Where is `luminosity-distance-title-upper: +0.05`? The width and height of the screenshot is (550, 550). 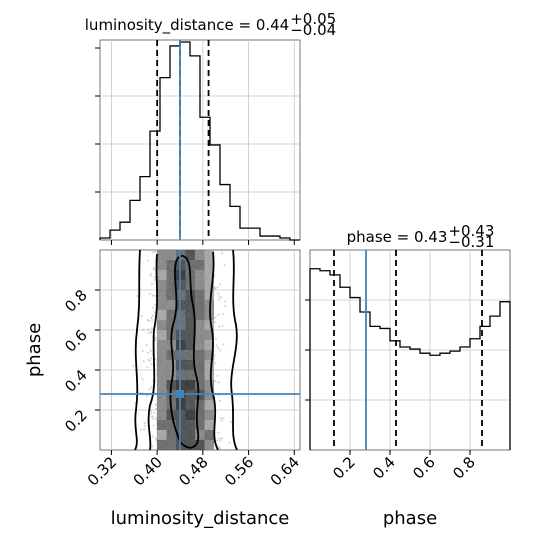 luminosity-distance-title-upper: +0.05 is located at coordinates (313, 19).